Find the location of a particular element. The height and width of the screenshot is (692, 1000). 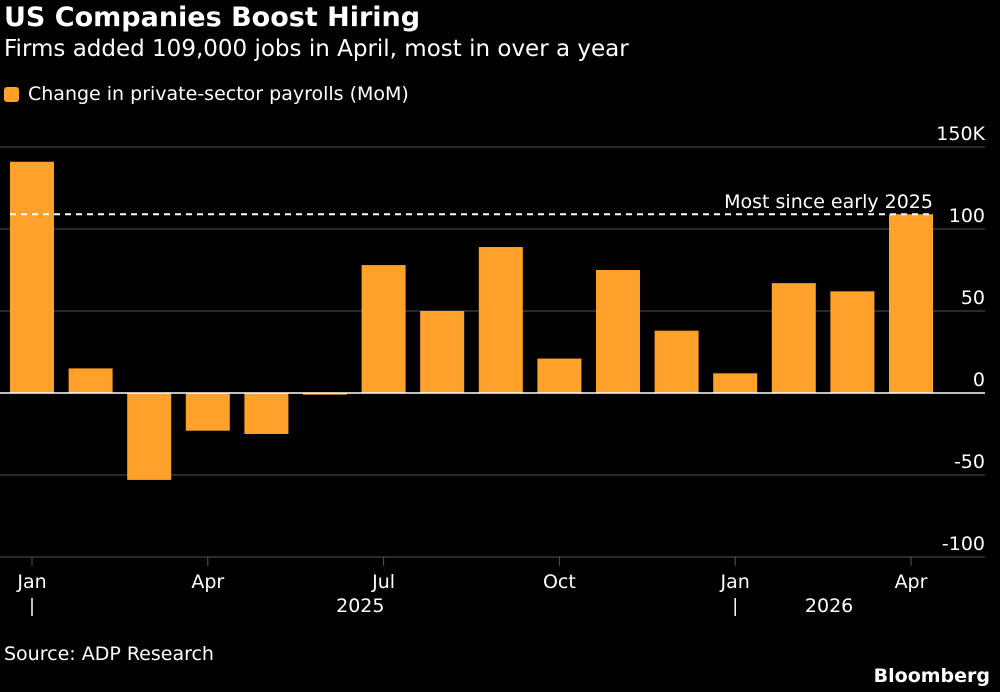

year-label: 2026 is located at coordinates (829, 606).